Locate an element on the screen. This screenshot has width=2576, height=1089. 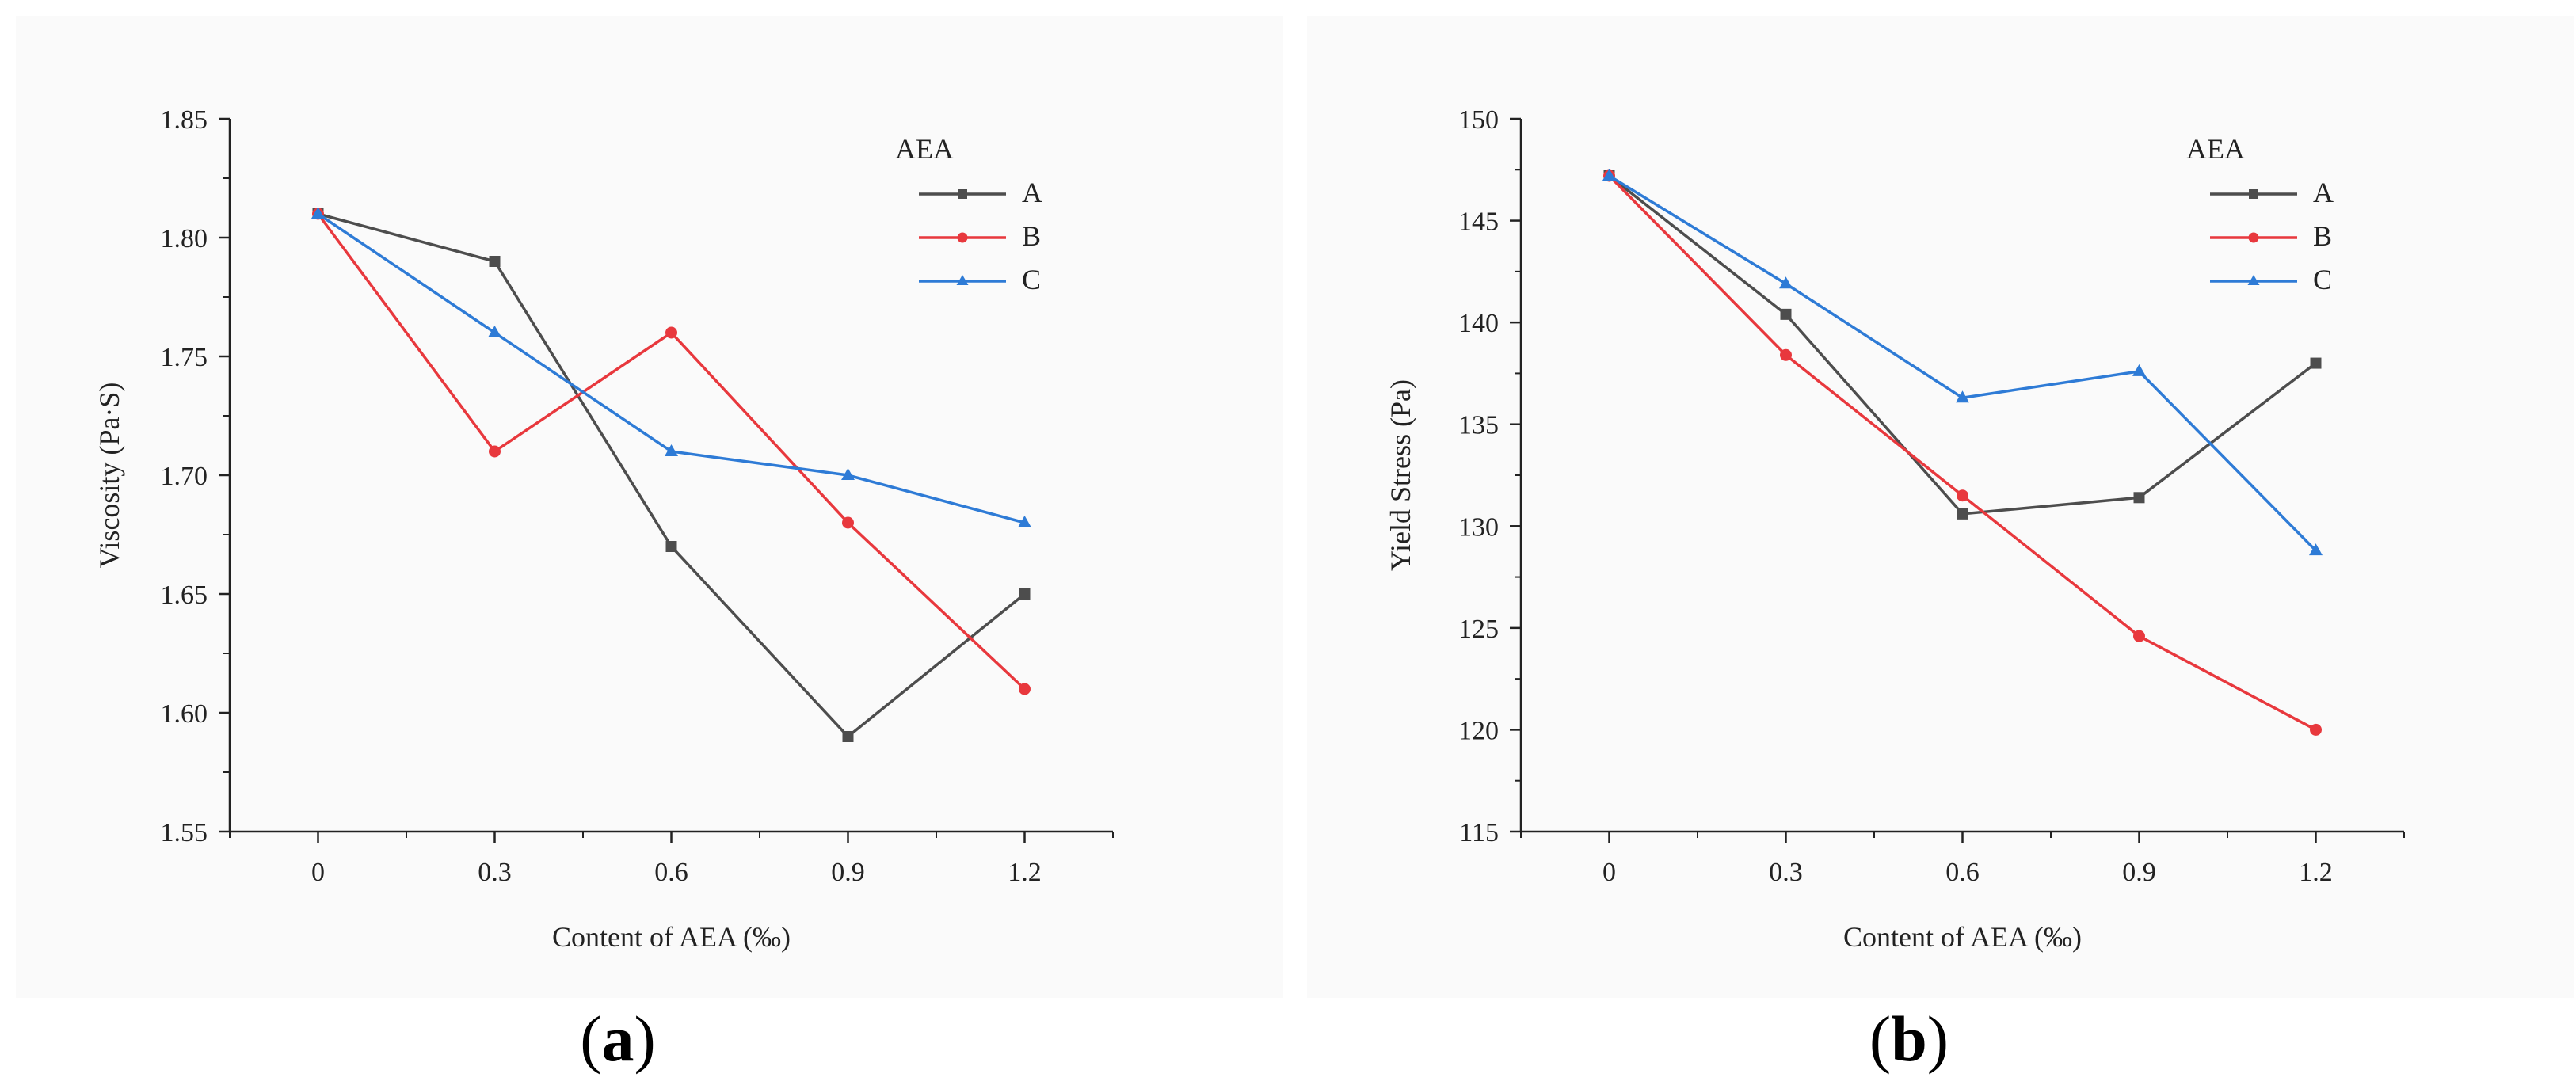
series-line-C is located at coordinates (671, 368).